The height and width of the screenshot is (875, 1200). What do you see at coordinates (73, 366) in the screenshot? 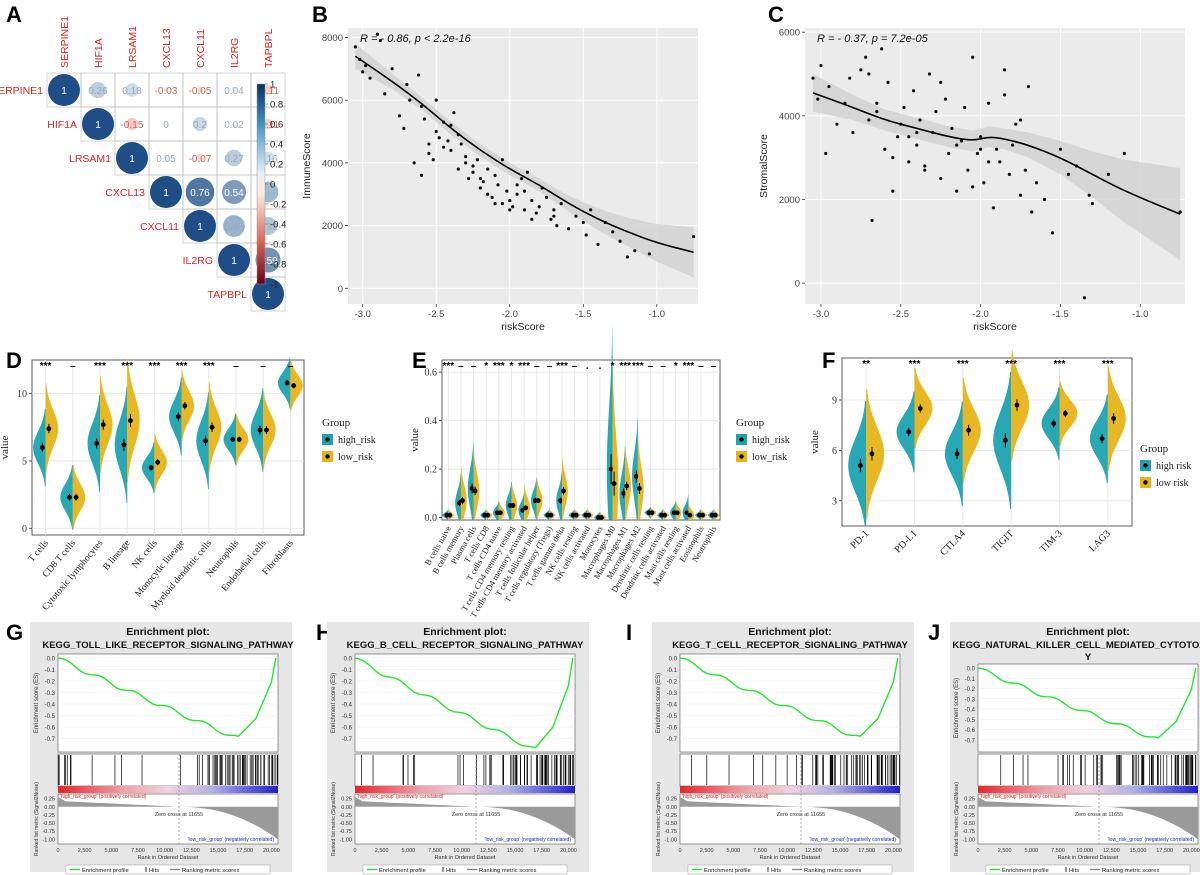
I see `significance-label: –` at bounding box center [73, 366].